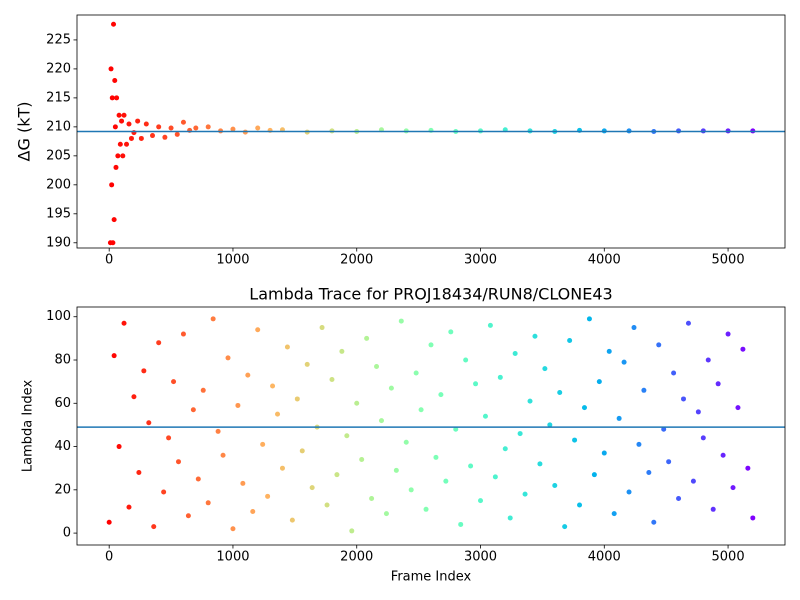 The width and height of the screenshot is (800, 600). Describe the element at coordinates (480, 260) in the screenshot. I see `x-tick-label: 3000` at that location.